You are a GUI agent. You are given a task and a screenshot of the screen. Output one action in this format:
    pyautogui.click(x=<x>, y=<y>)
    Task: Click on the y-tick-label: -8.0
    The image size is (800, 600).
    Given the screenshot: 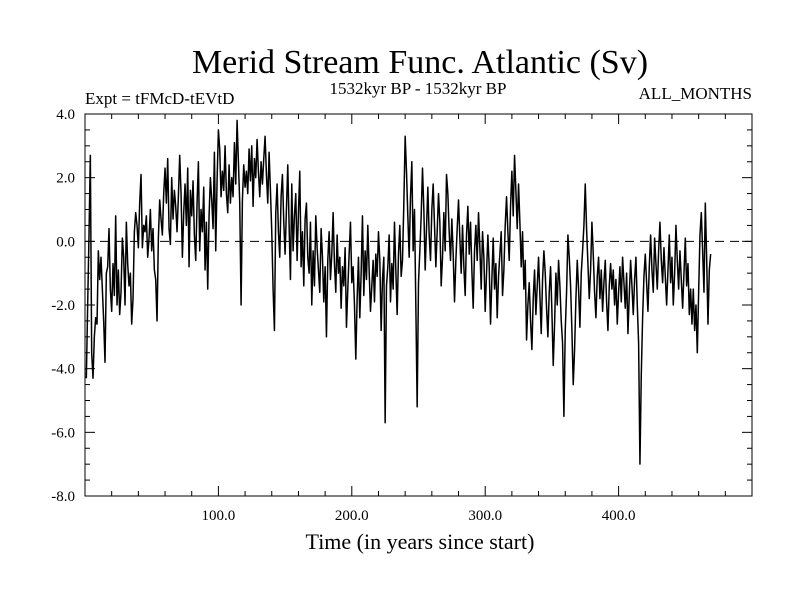 What is the action you would take?
    pyautogui.click(x=63, y=497)
    